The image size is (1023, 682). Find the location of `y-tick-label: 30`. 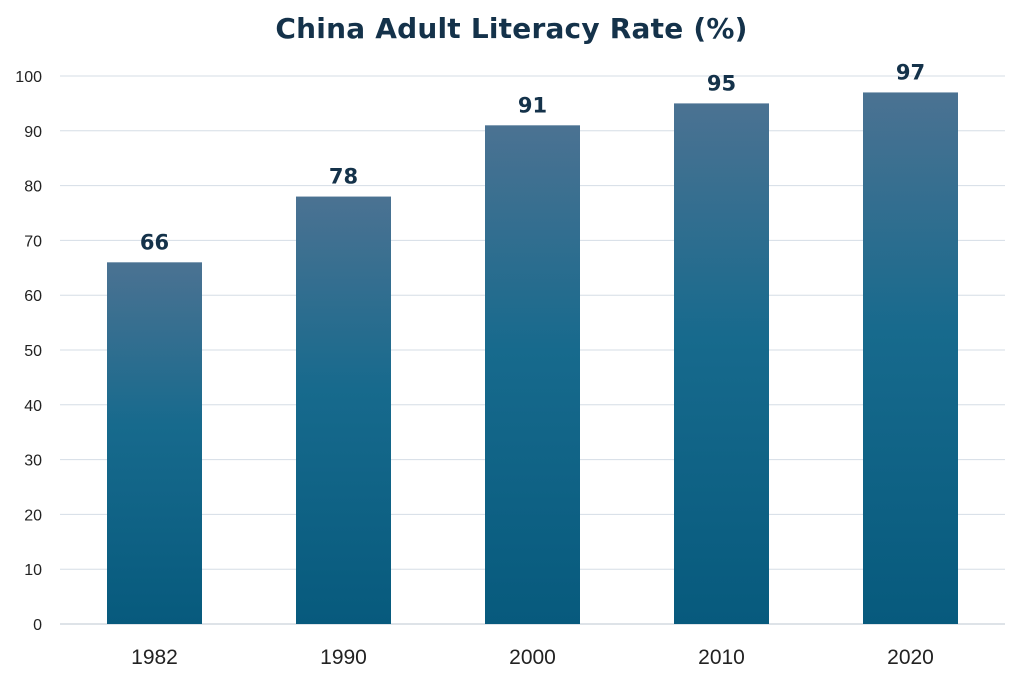

y-tick-label: 30 is located at coordinates (33, 461).